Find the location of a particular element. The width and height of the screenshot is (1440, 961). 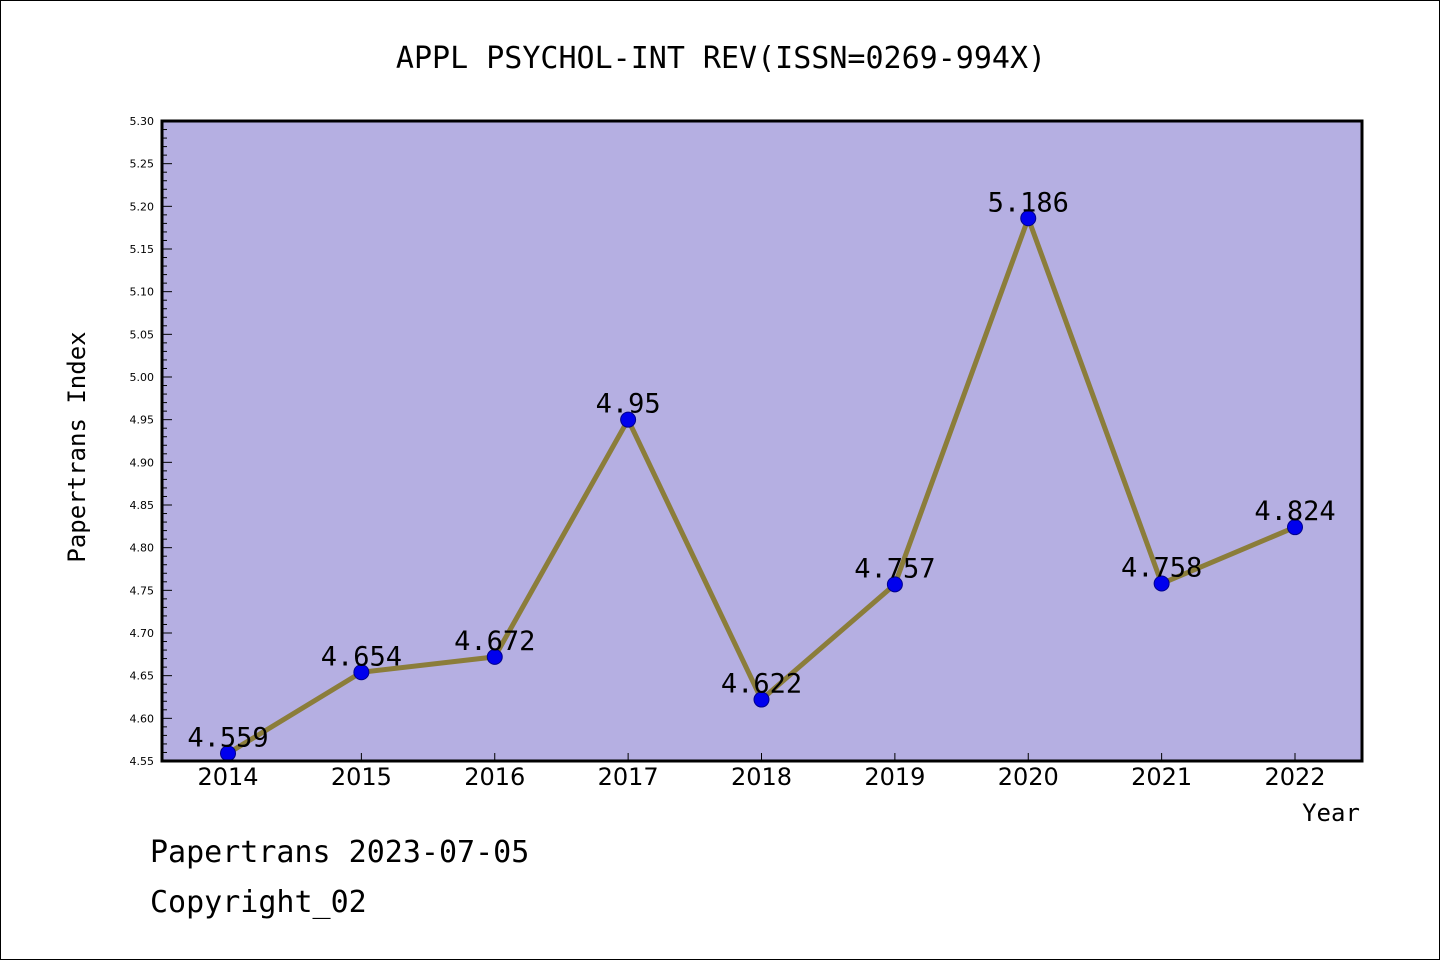

x-tick-label: 2019 is located at coordinates (894, 777).